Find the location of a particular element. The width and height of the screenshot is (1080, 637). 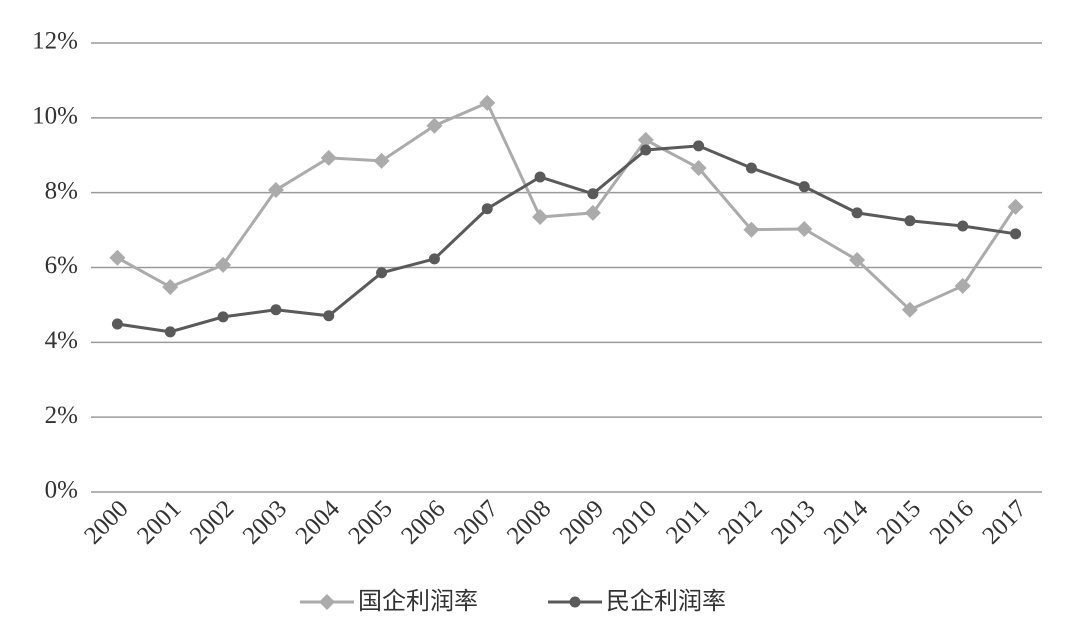

y-tick-label: 4% is located at coordinates (61, 340).